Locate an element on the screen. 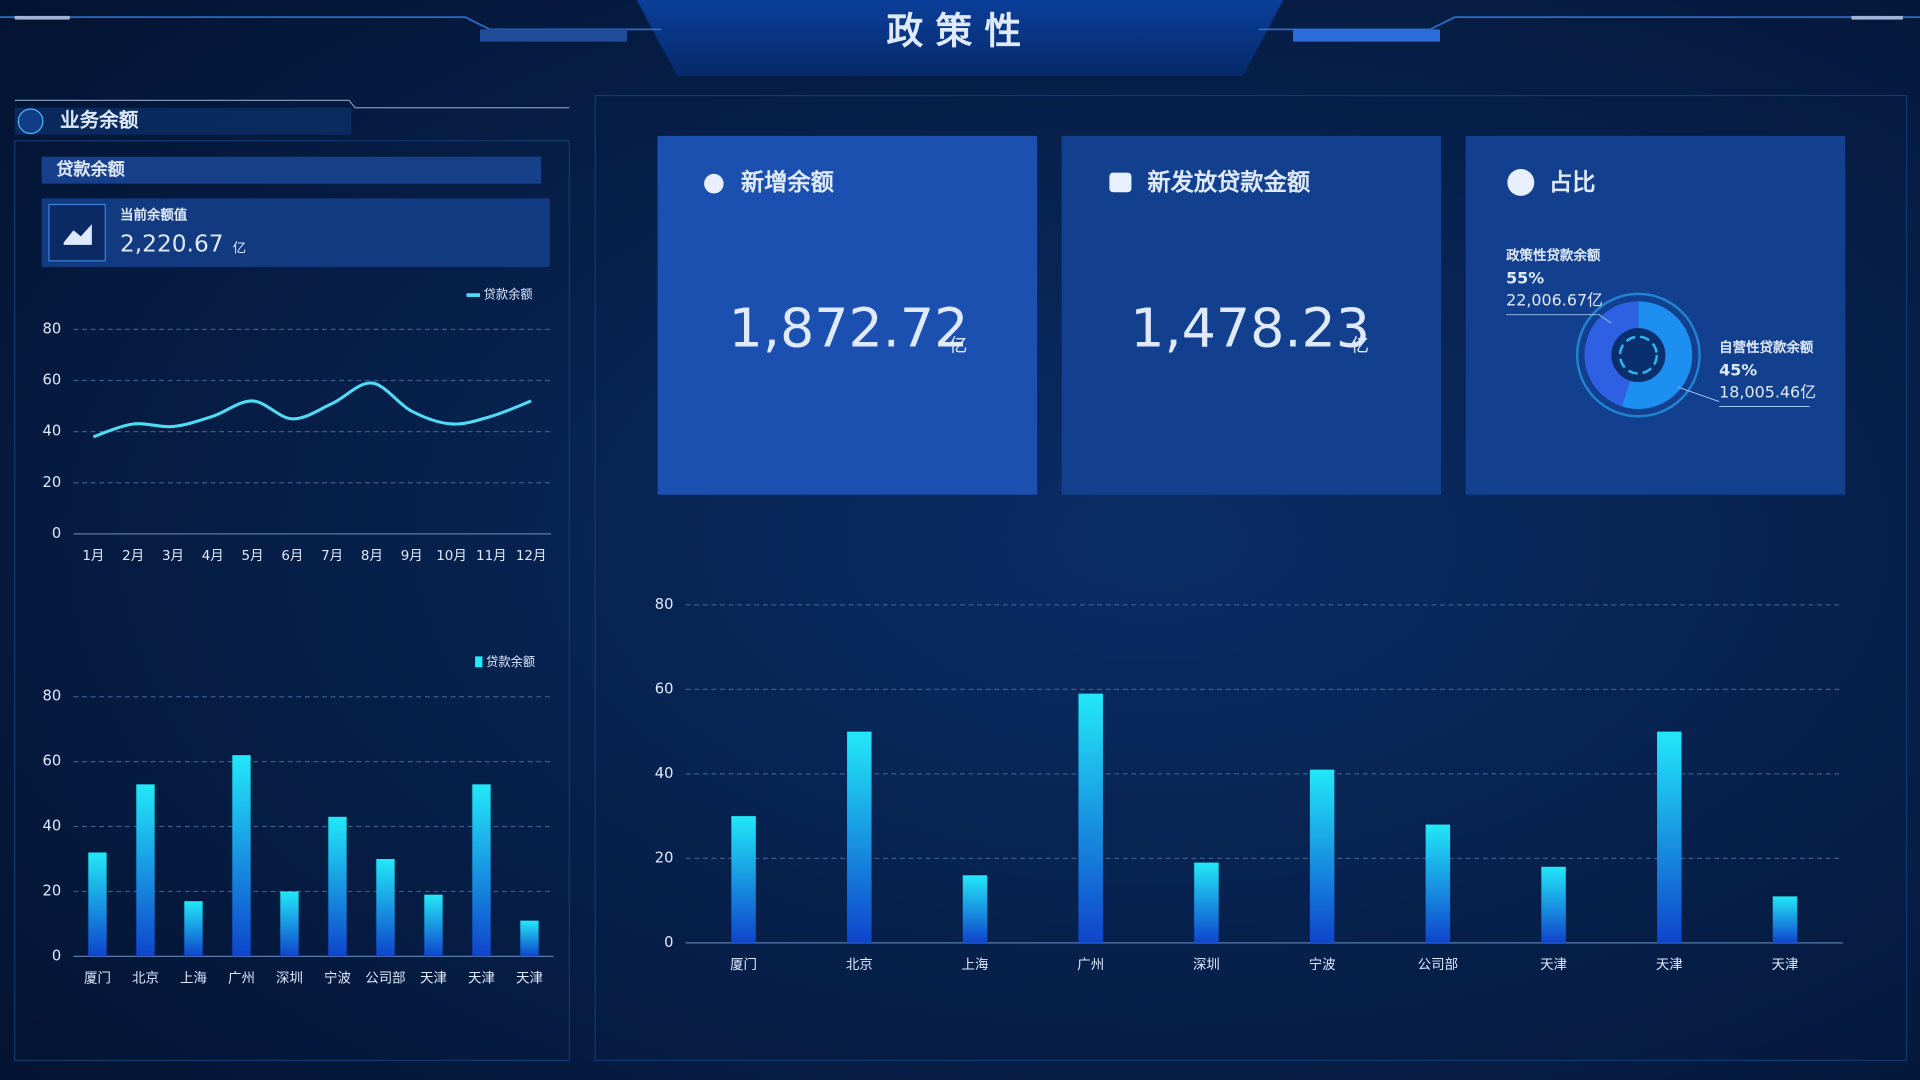  subtitle-bar is located at coordinates (291, 170).